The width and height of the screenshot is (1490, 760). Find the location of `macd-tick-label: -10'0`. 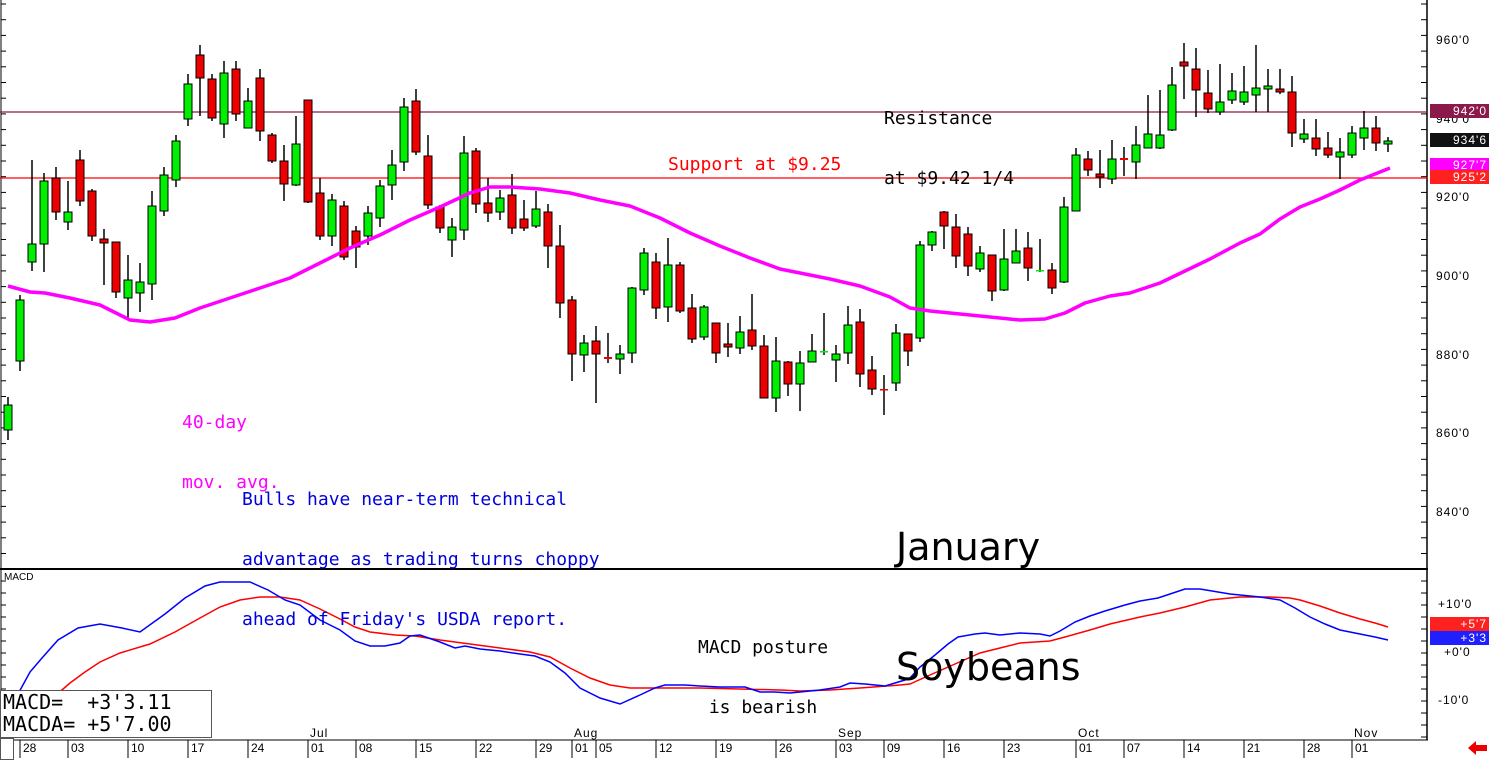

macd-tick-label: -10'0 is located at coordinates (1454, 700).